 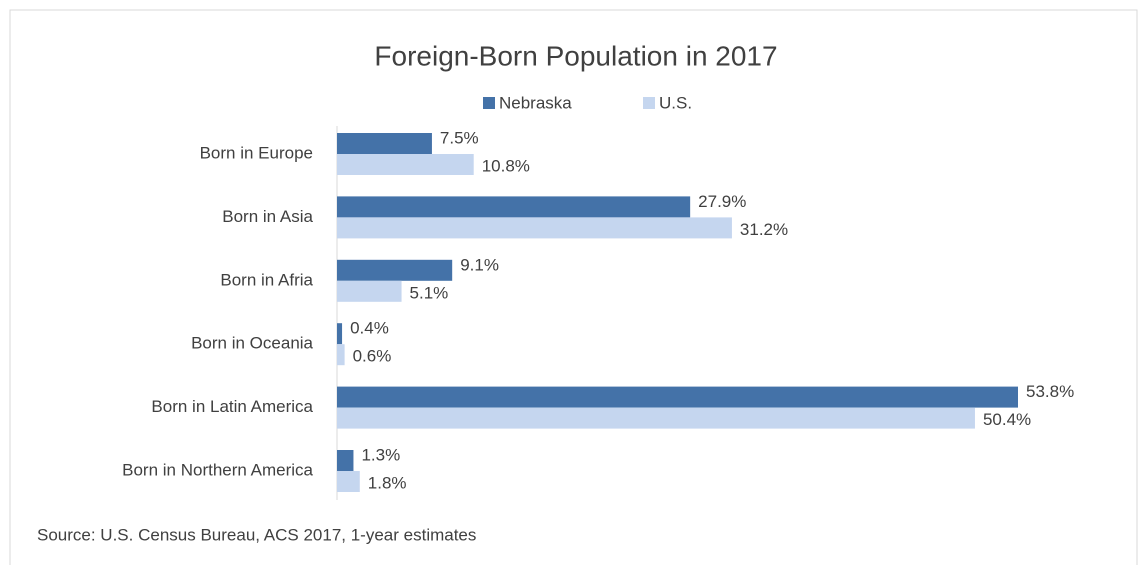 I want to click on category-label: Born in Europe, so click(x=256, y=152).